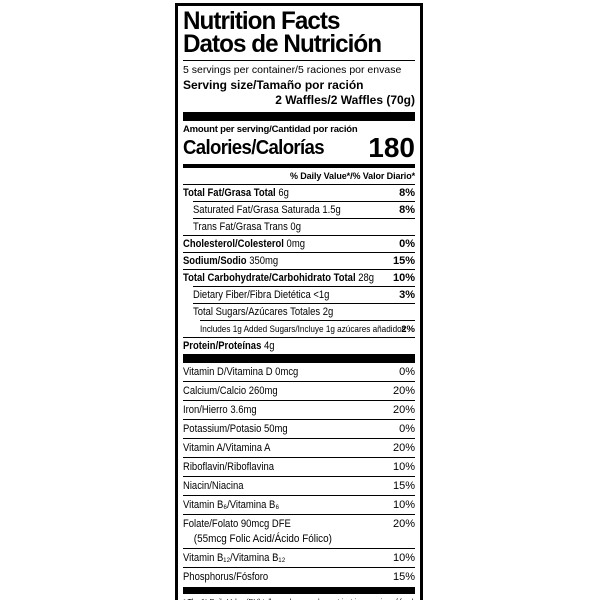 Image resolution: width=600 pixels, height=600 pixels. I want to click on label-title-spanish: Datos de Nutrición, so click(282, 44).